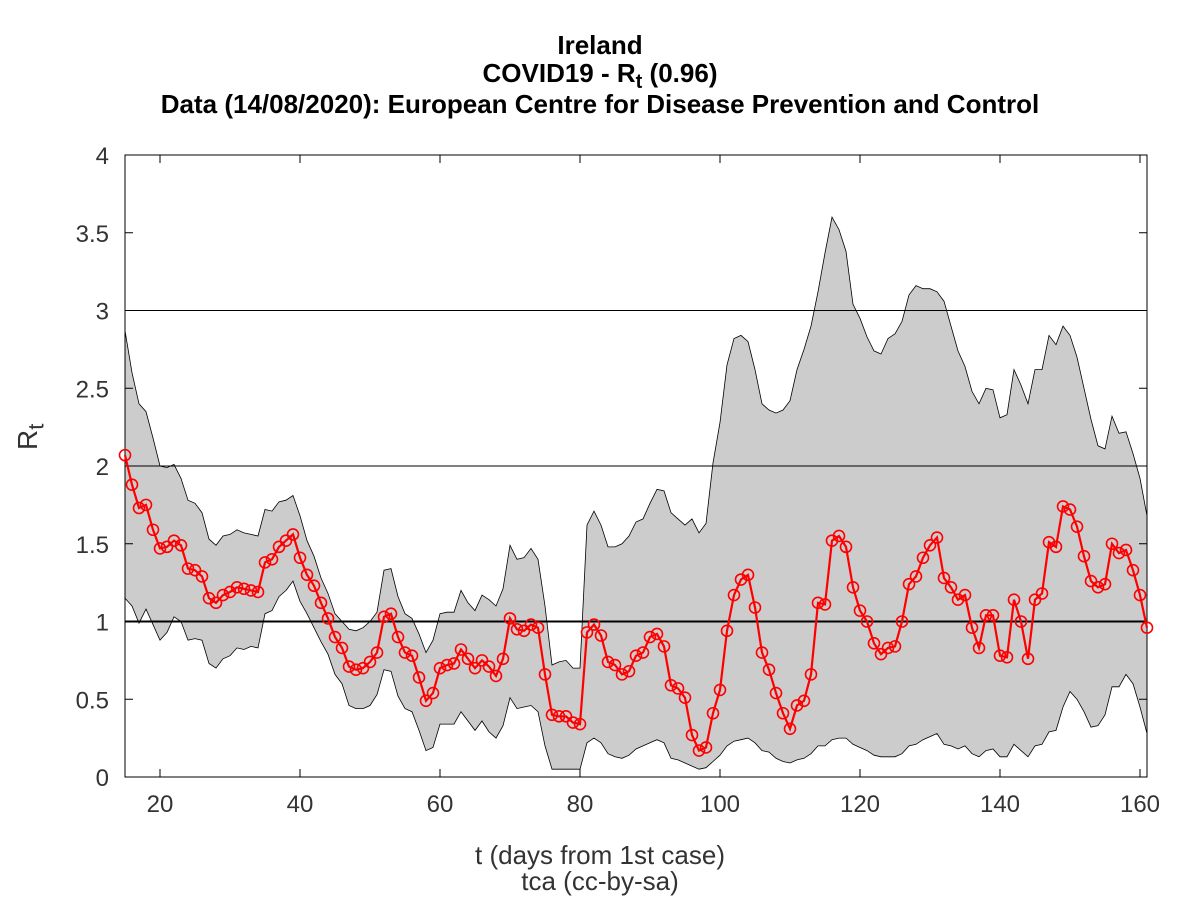  I want to click on chart-title-line2-sub: t, so click(639, 82).